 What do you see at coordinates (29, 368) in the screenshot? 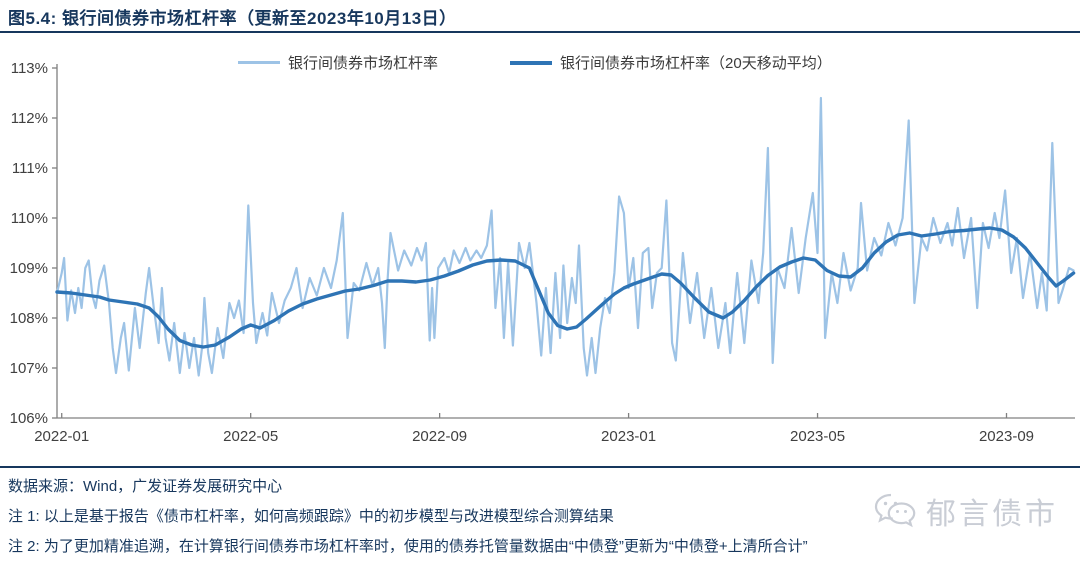
I see `y-tick-label: 107%` at bounding box center [29, 368].